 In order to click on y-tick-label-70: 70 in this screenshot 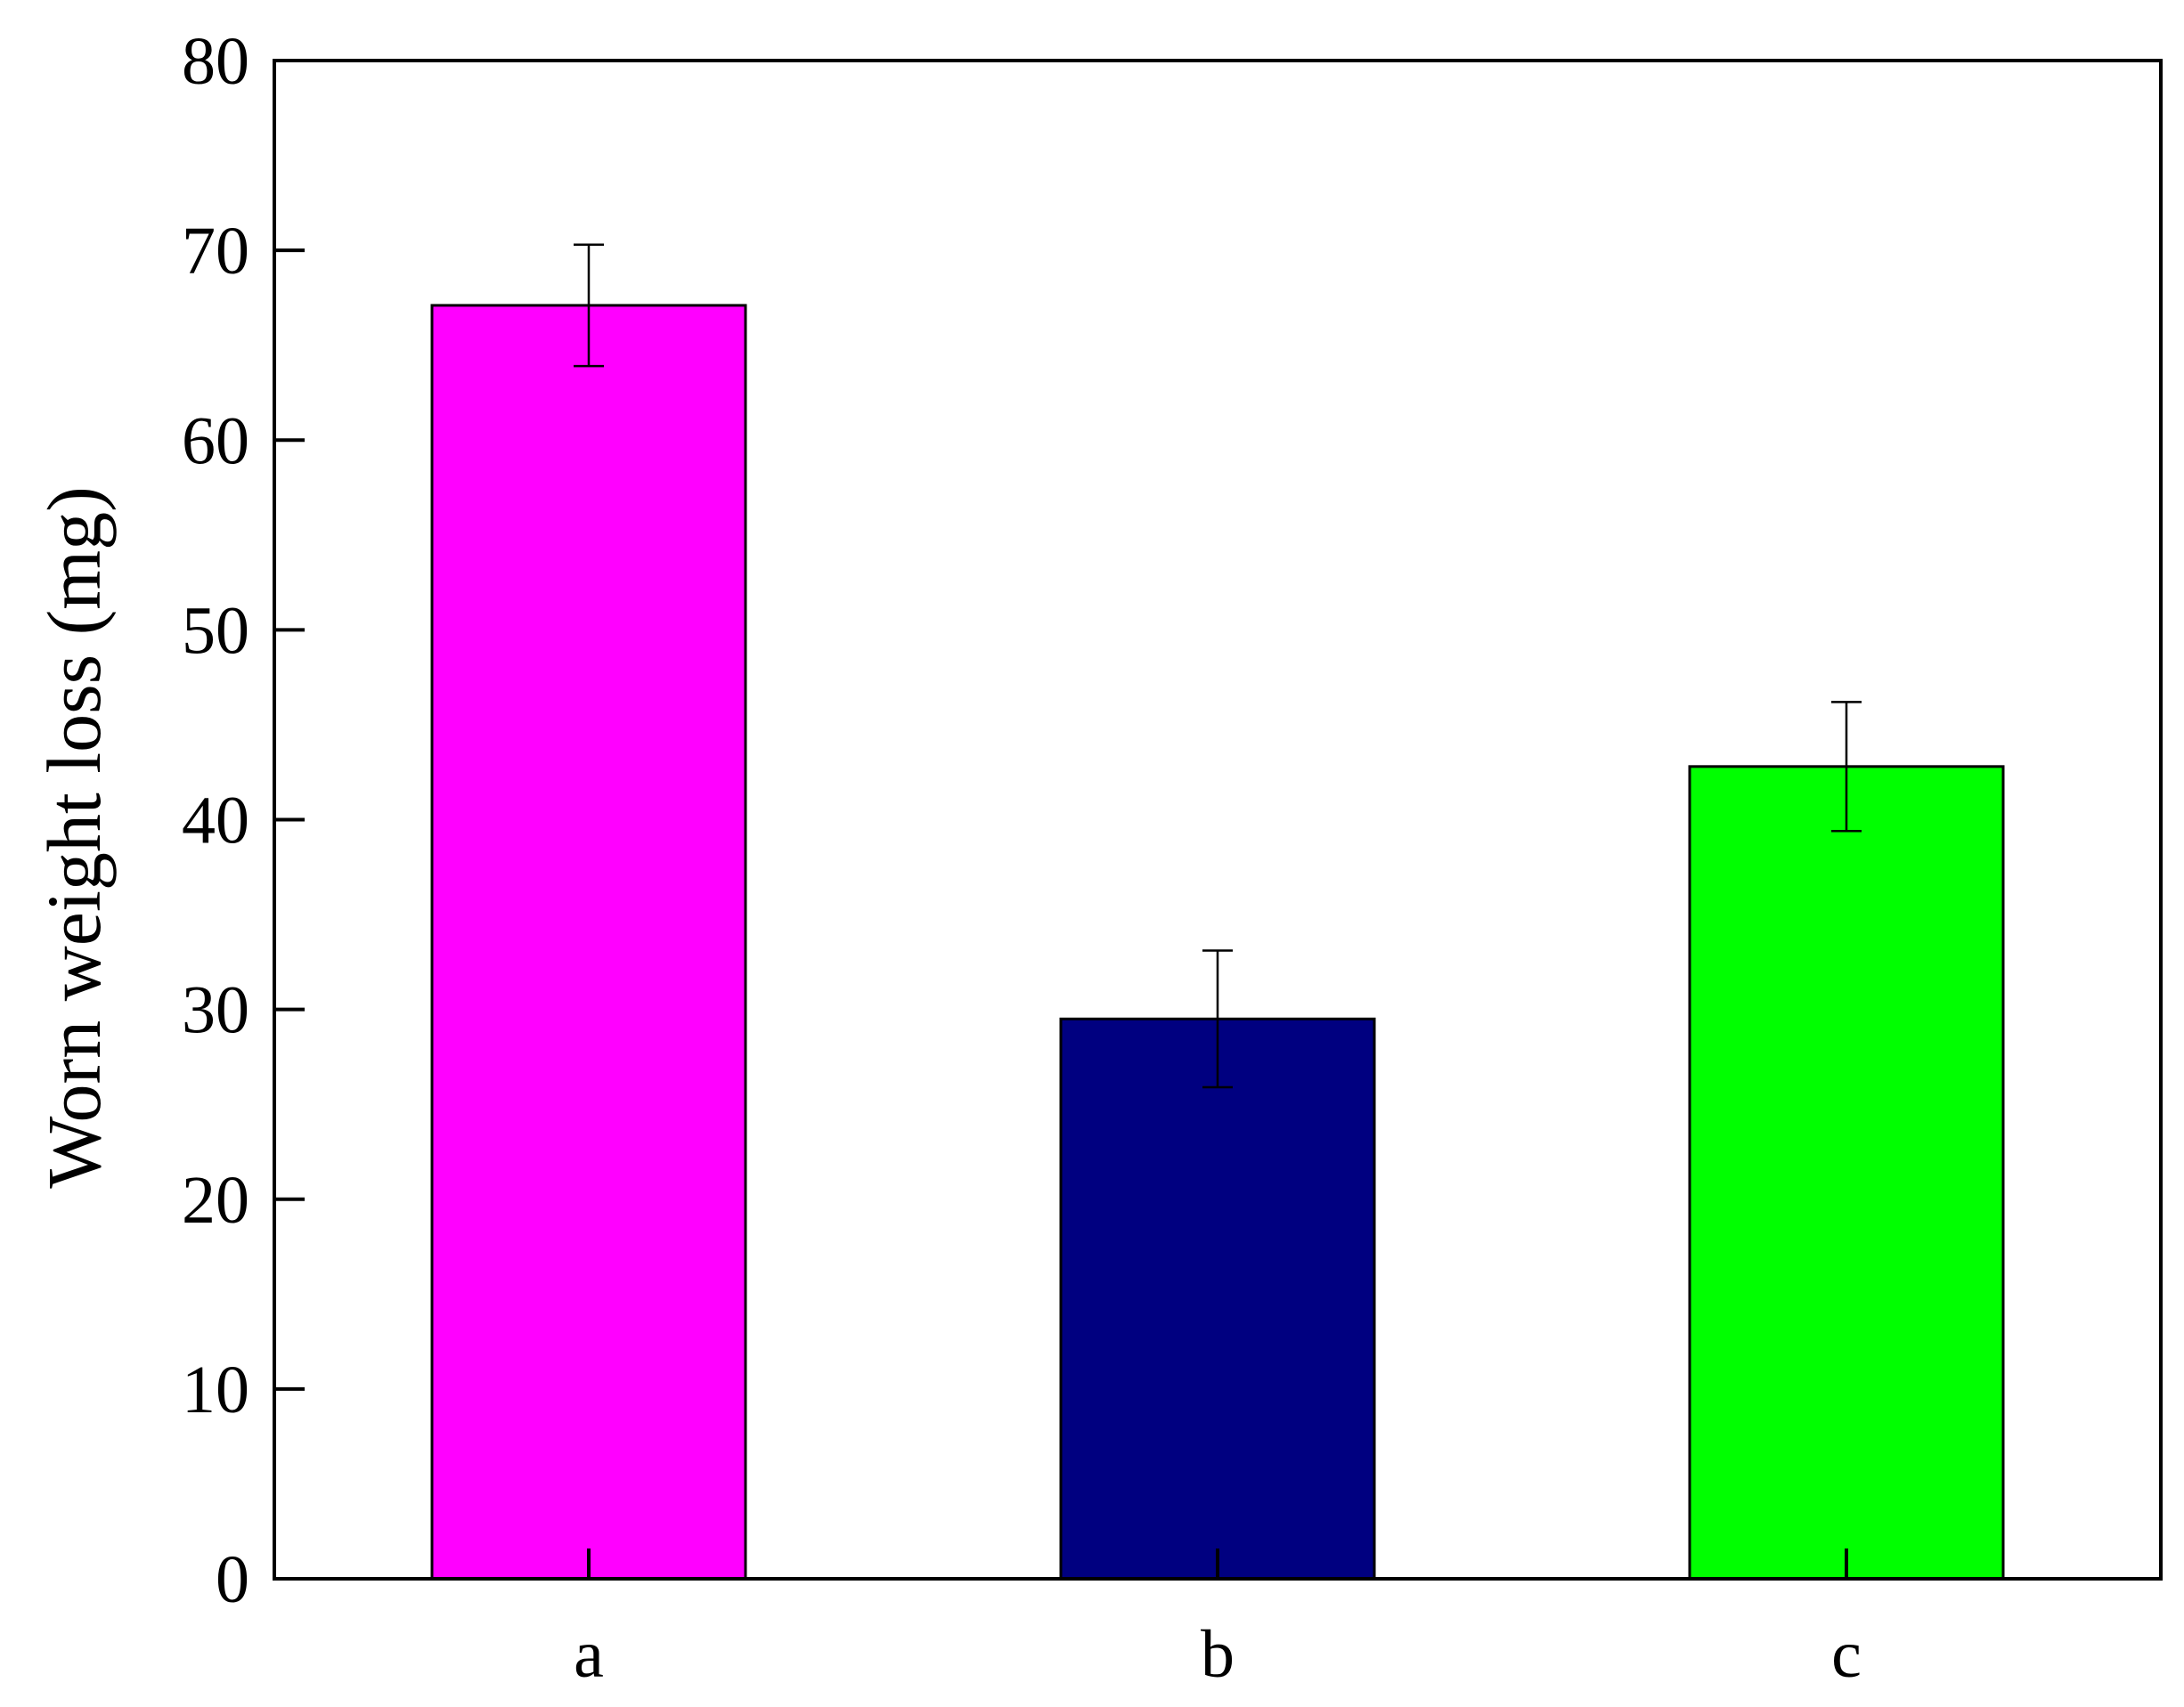, I will do `click(215, 251)`.